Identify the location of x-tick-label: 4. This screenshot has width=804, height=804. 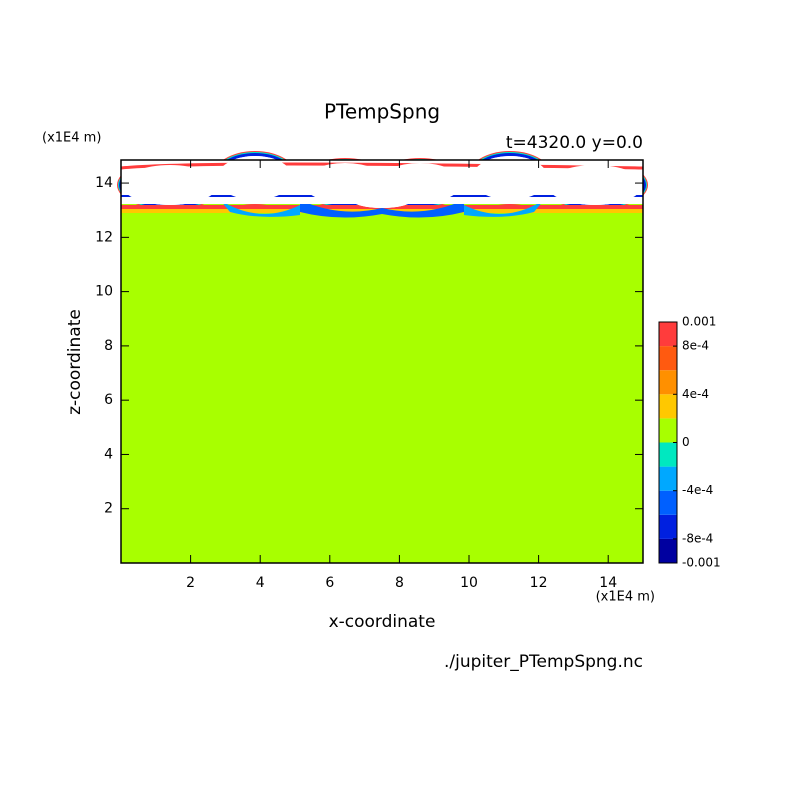
(260, 583).